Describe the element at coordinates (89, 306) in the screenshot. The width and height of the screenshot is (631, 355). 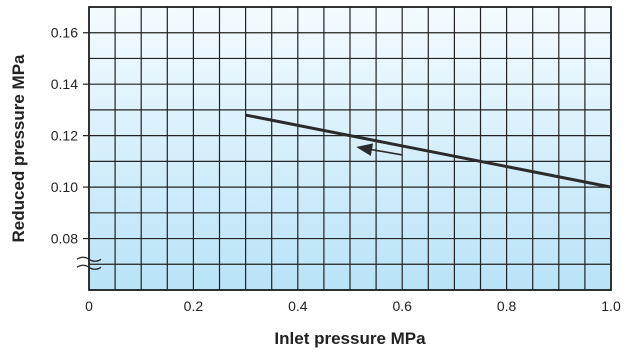
I see `x-tick-label: 0` at that location.